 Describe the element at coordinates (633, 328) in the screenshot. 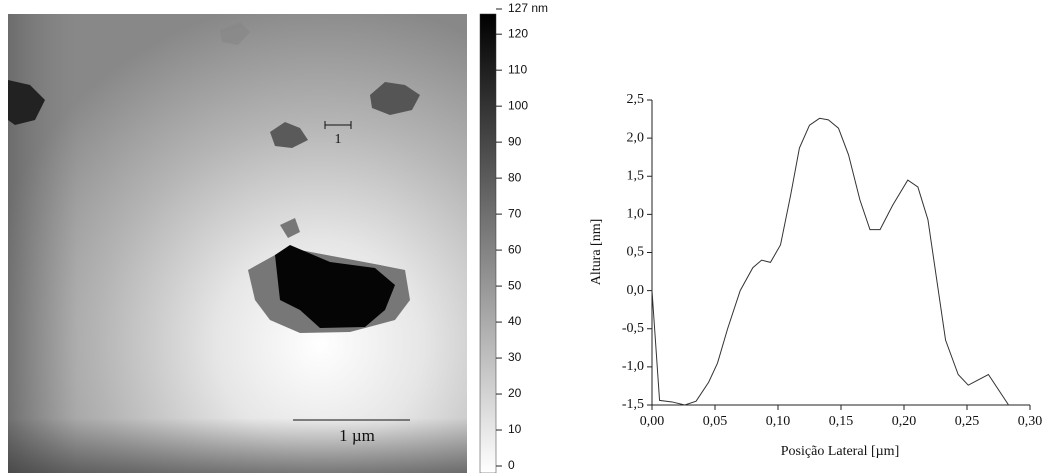

I see `y-tick-label: -0,5` at that location.